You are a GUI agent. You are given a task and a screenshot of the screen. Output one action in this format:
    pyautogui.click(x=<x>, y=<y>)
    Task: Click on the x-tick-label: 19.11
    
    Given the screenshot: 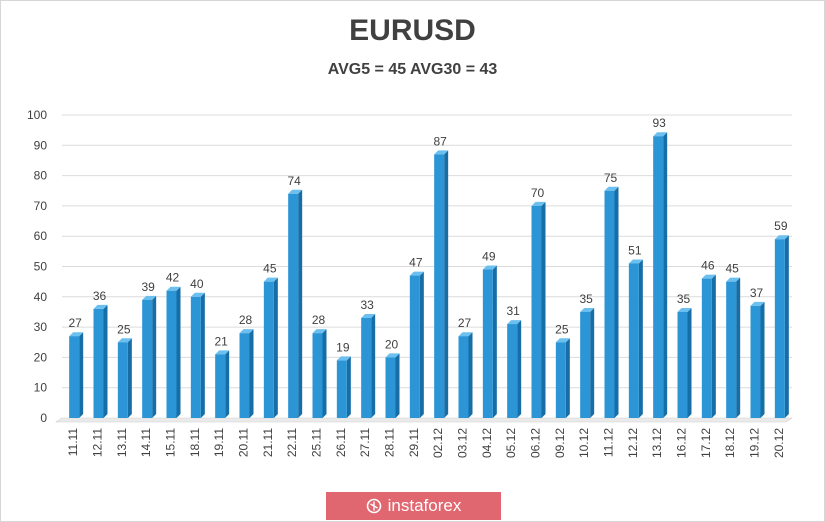 What is the action you would take?
    pyautogui.click(x=219, y=442)
    